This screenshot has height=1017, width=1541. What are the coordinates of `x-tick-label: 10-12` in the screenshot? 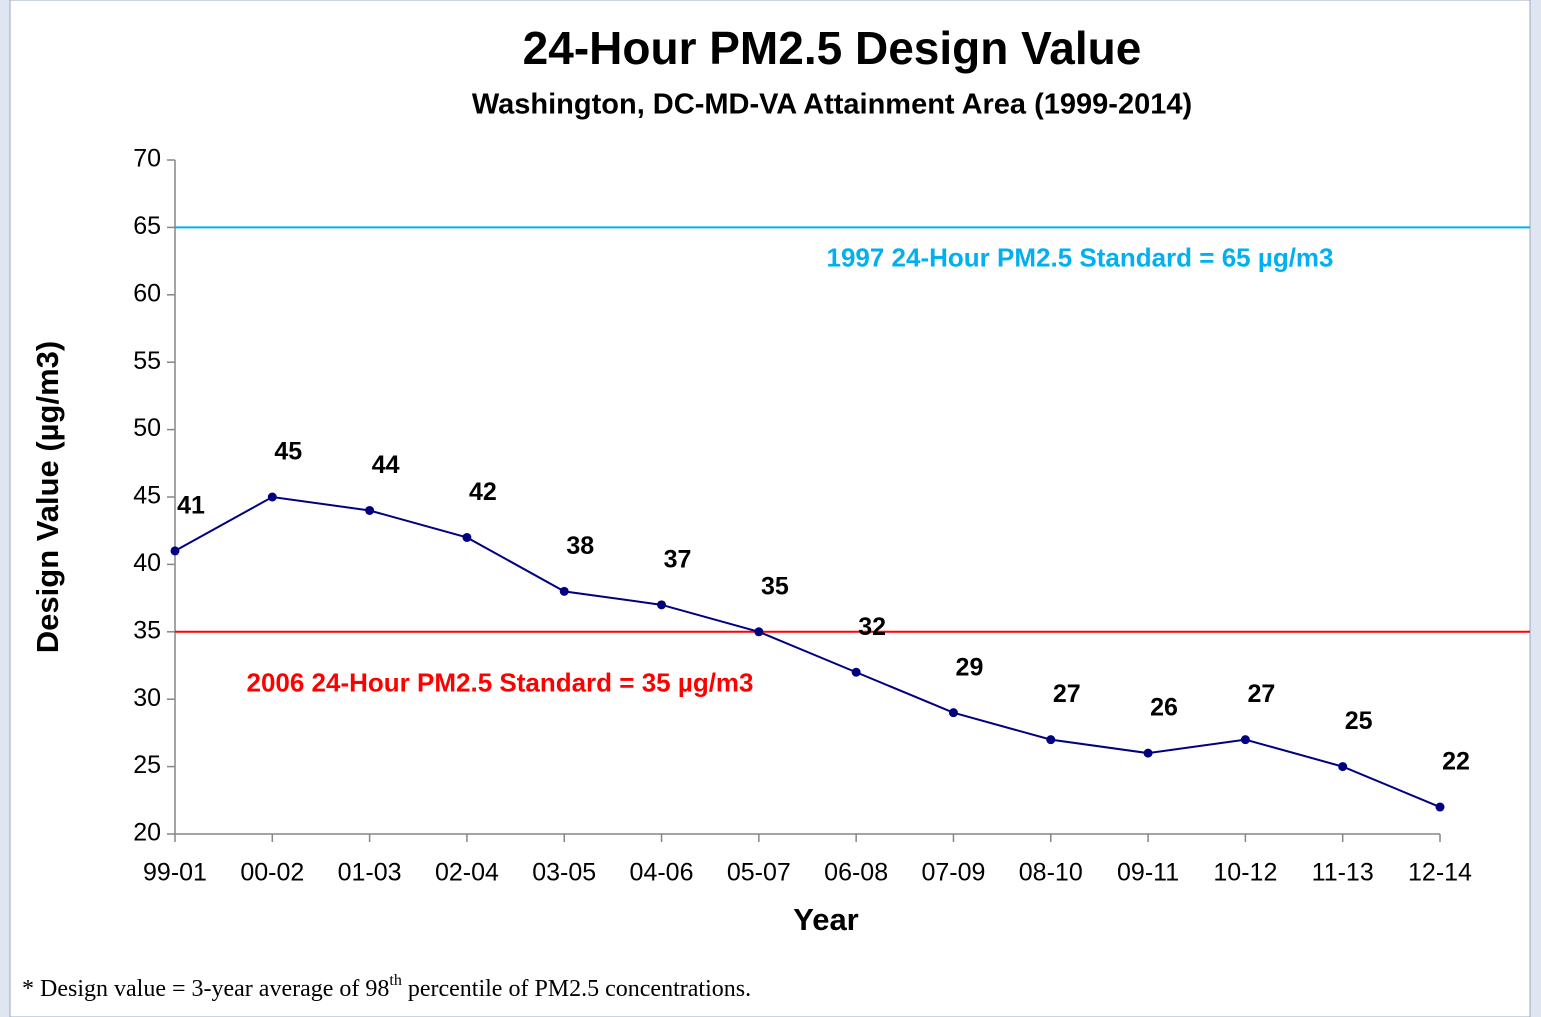 It's located at (1245, 873).